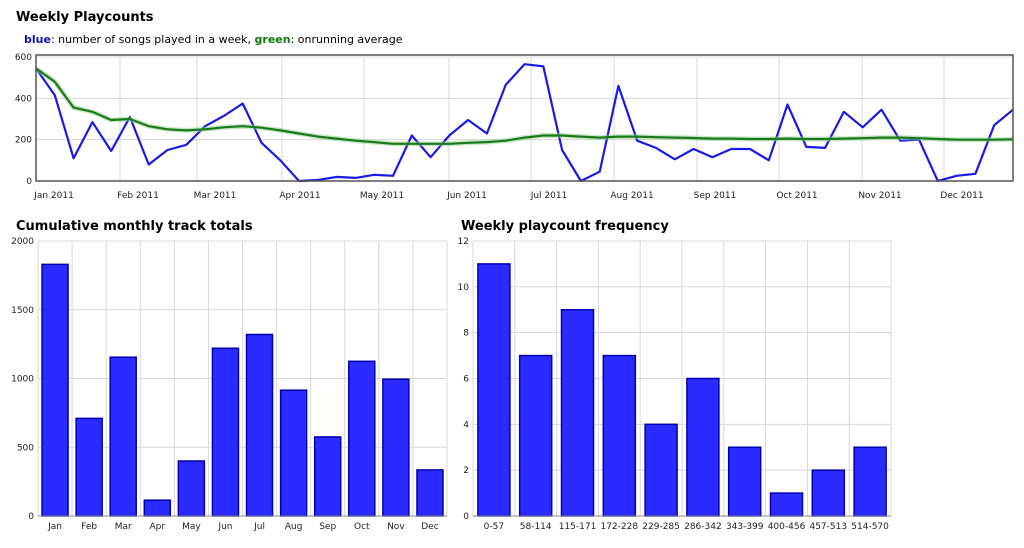 The height and width of the screenshot is (548, 1024). Describe the element at coordinates (23, 58) in the screenshot. I see `weekly-y-tick-label: 600` at that location.